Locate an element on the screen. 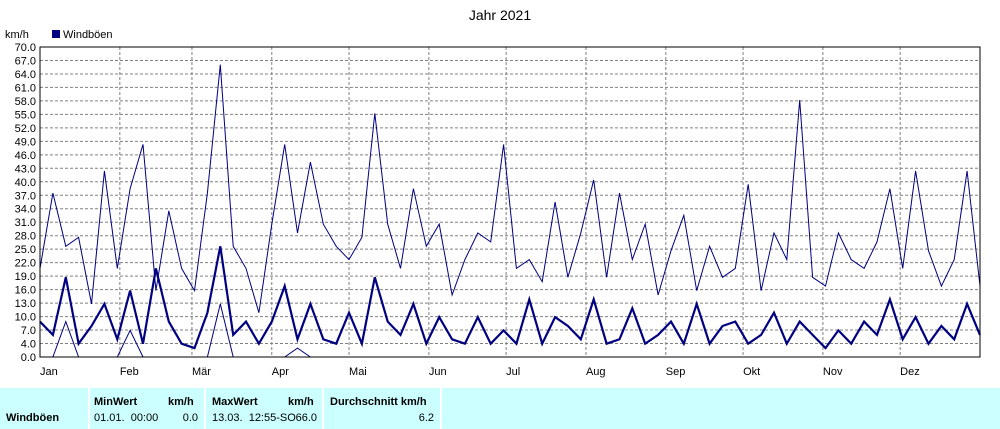  y-tick-label: 40.0 is located at coordinates (25, 183).